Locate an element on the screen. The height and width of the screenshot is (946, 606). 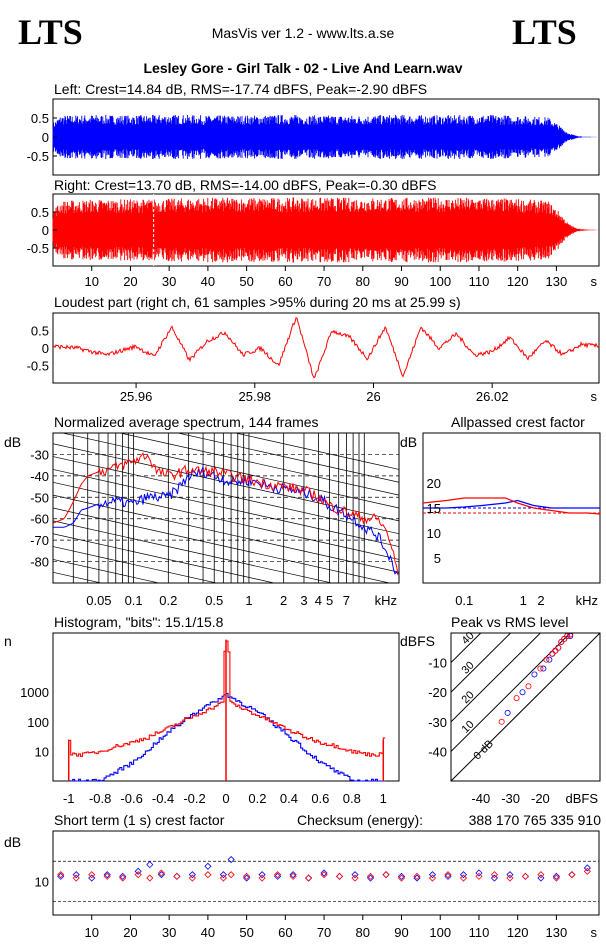
crest-xunit: kHz is located at coordinates (587, 600).